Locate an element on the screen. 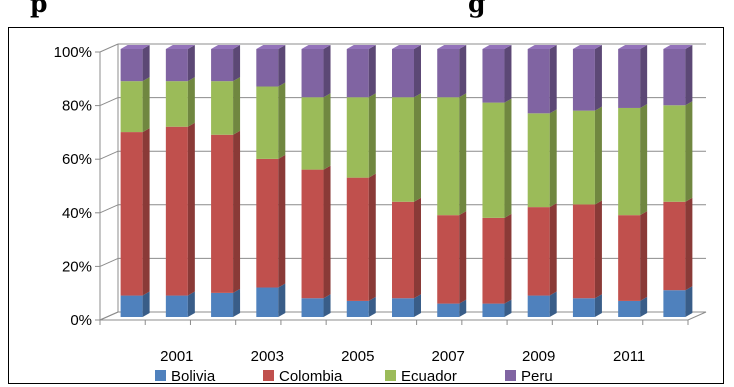  bar-segment-colombia-2004 is located at coordinates (316, 232).